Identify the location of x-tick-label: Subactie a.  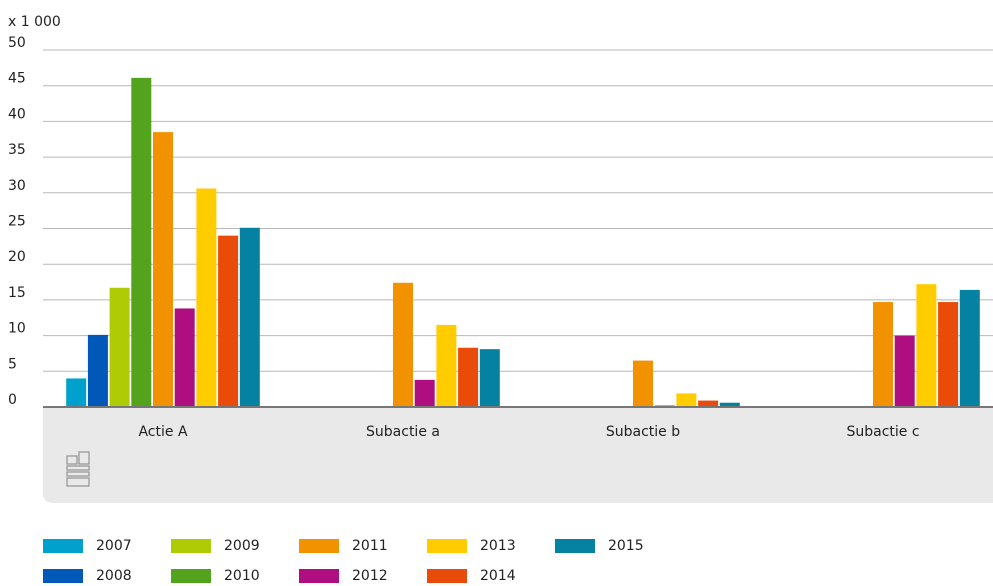
(403, 432).